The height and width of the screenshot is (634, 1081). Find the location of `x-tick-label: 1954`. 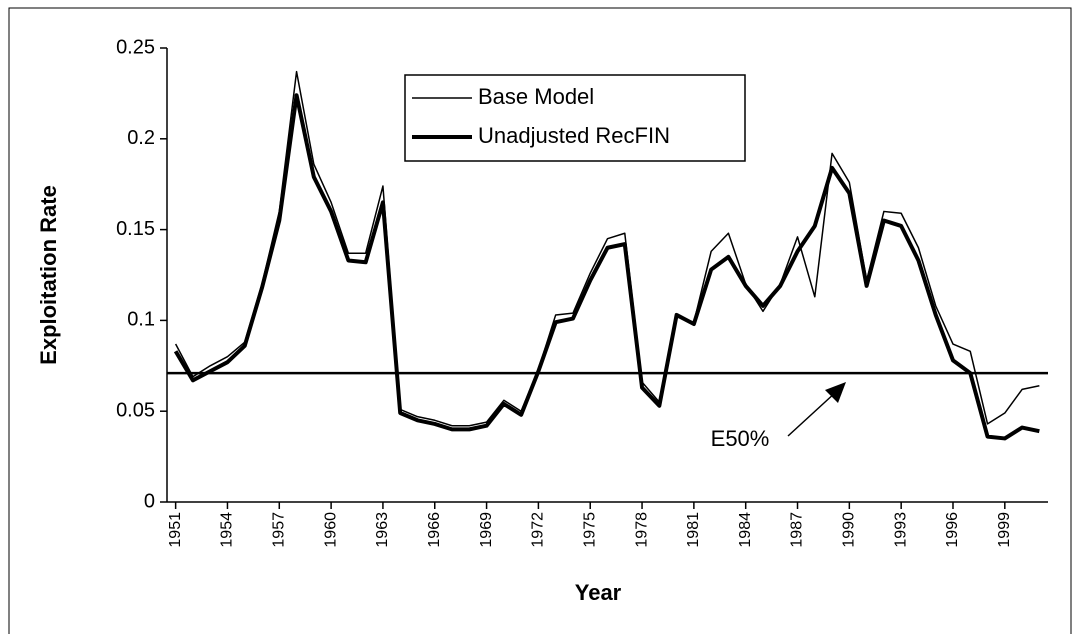

x-tick-label: 1954 is located at coordinates (227, 530).